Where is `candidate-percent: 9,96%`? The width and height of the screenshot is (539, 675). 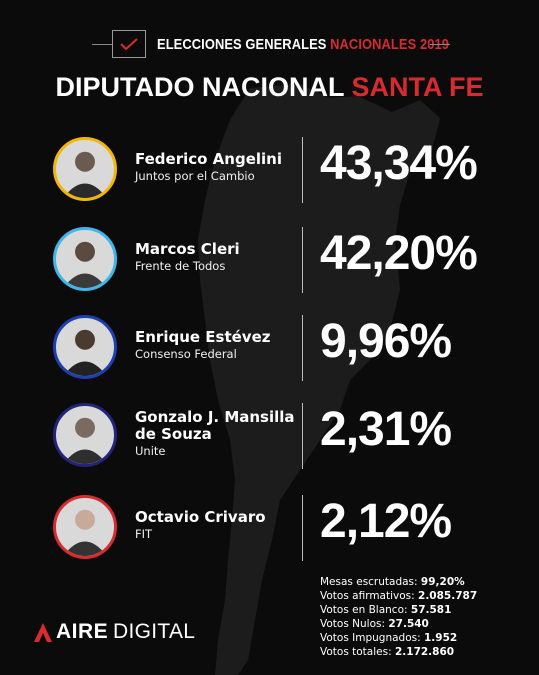
candidate-percent: 9,96% is located at coordinates (386, 341).